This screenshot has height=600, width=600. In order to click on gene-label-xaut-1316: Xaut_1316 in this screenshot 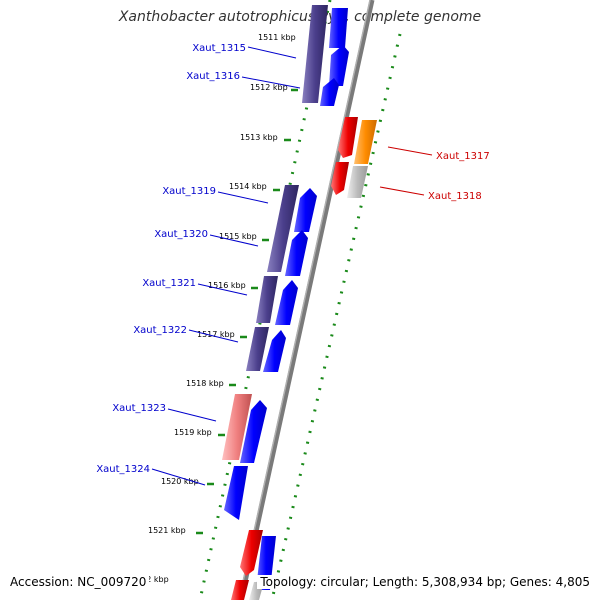, I will do `click(213, 76)`.